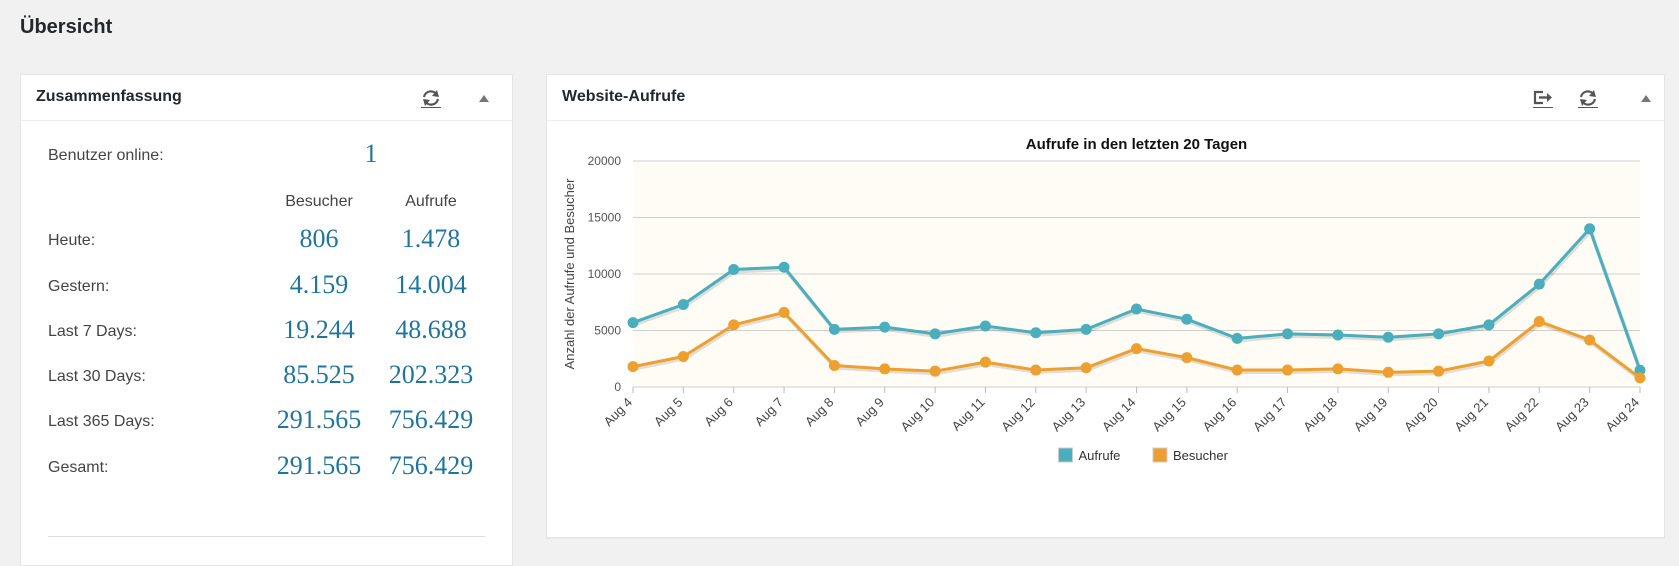 This screenshot has height=566, width=1679. What do you see at coordinates (319, 284) in the screenshot?
I see `visitors-value: 4.159` at bounding box center [319, 284].